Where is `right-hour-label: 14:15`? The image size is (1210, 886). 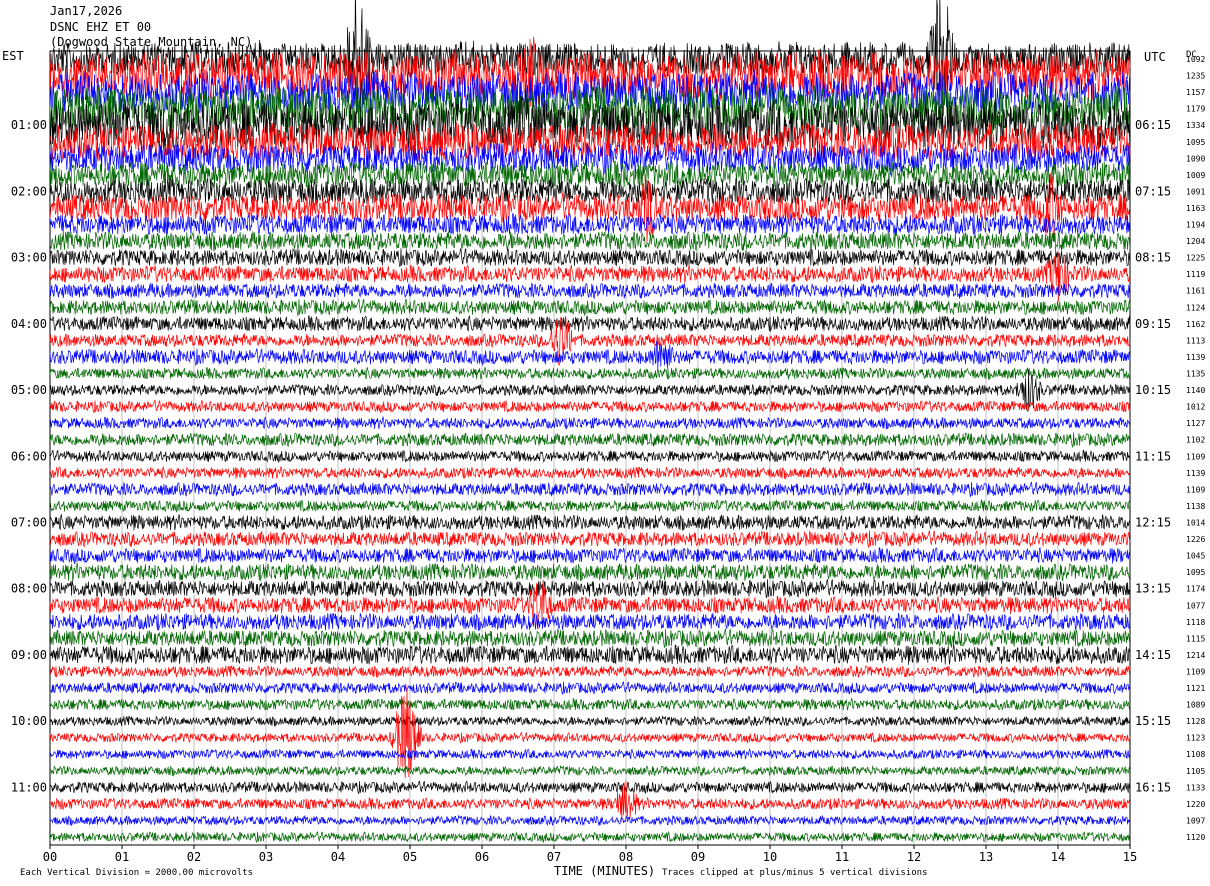
right-hour-label: 14:15 is located at coordinates (1153, 655).